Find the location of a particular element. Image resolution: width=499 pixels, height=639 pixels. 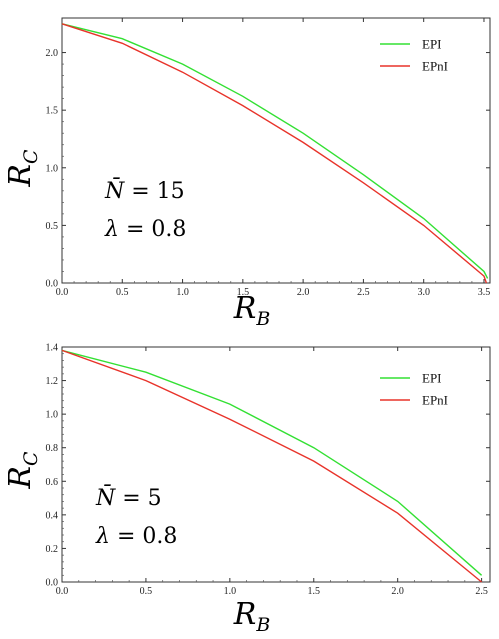

y-tick-label: 1.4 is located at coordinates (52, 348).